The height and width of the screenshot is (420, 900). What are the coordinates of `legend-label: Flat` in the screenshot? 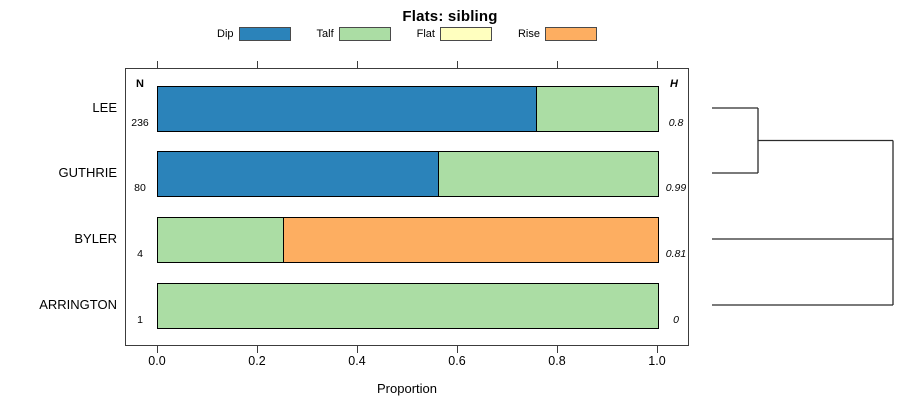 It's located at (425, 33).